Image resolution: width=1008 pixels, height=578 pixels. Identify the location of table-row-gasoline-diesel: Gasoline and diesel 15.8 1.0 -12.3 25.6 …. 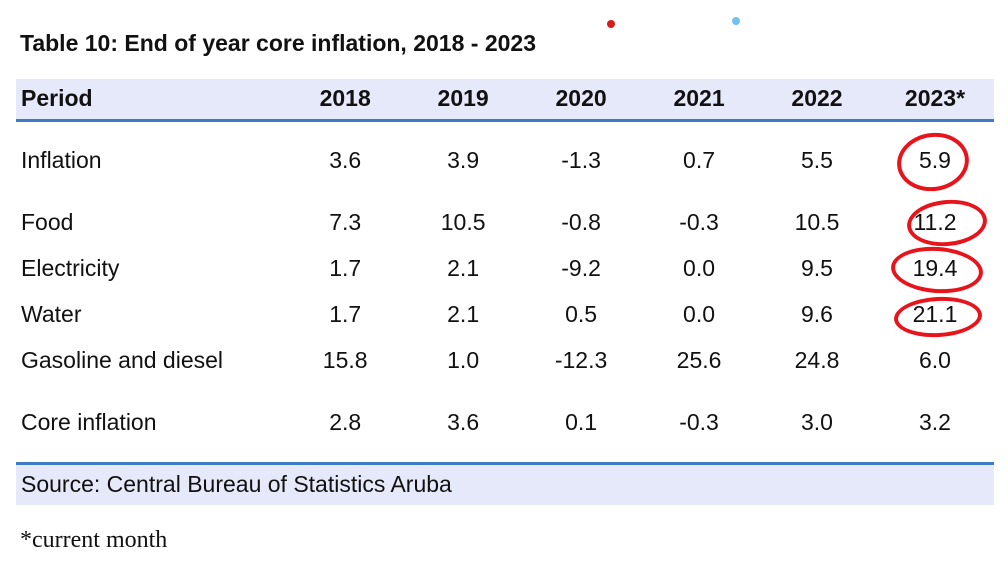
(505, 360).